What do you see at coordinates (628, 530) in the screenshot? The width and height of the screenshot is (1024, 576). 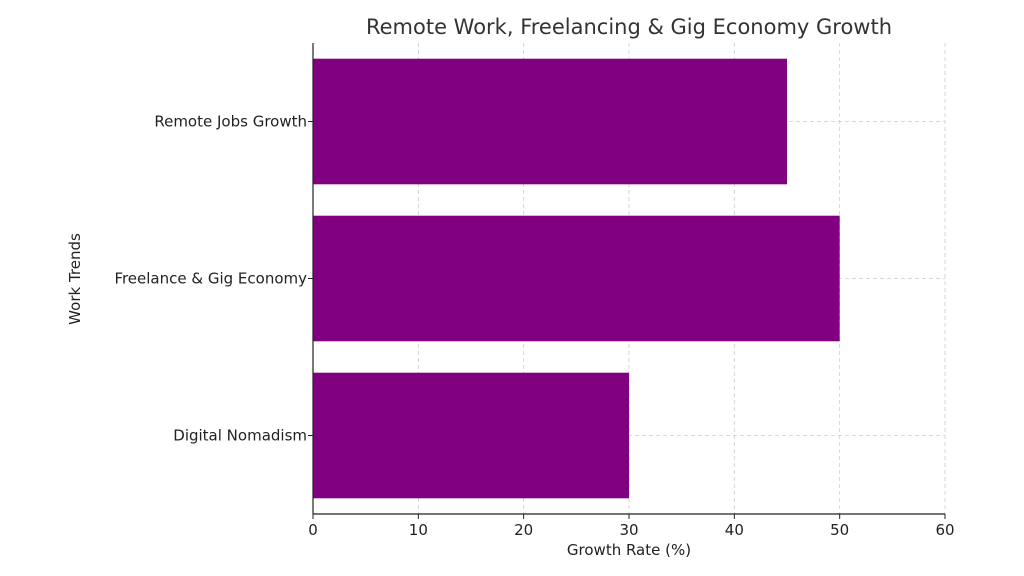 I see `x-tick-label: 30` at bounding box center [628, 530].